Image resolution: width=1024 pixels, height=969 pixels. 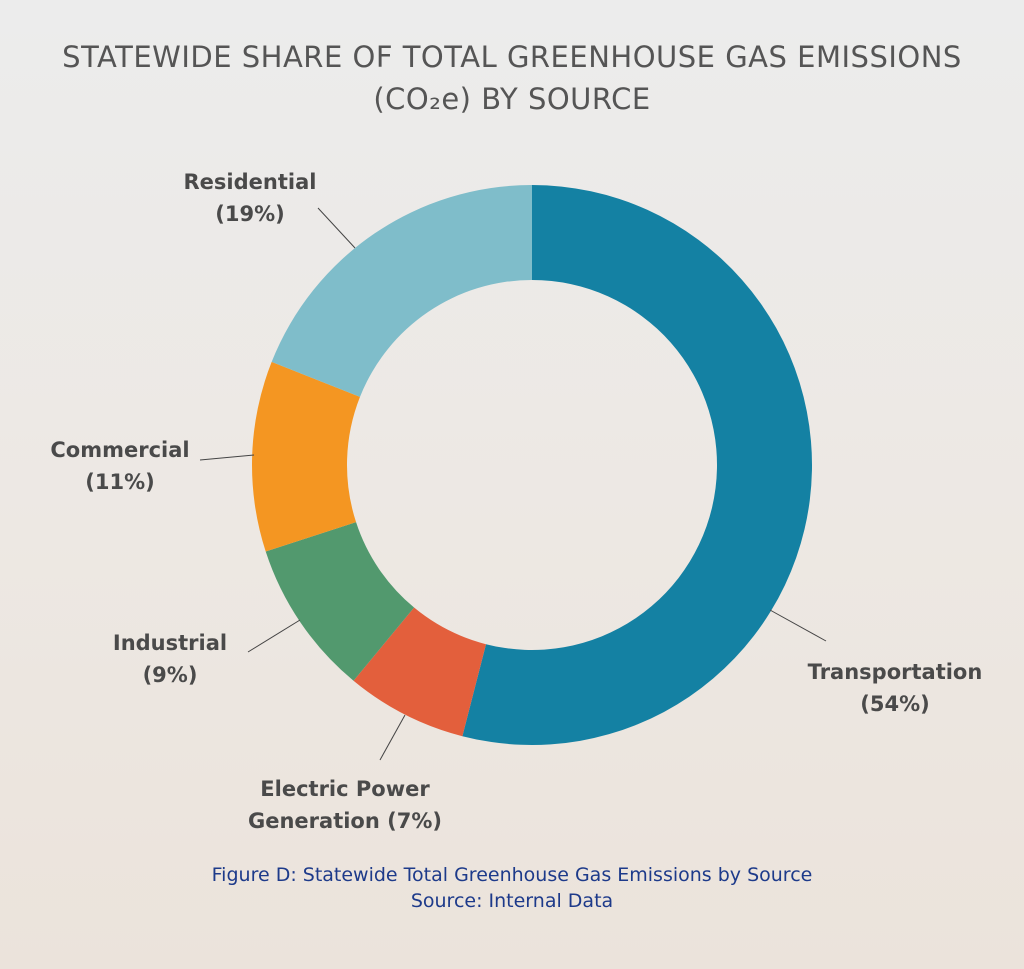 What do you see at coordinates (120, 482) in the screenshot?
I see `value-label: (11%)` at bounding box center [120, 482].